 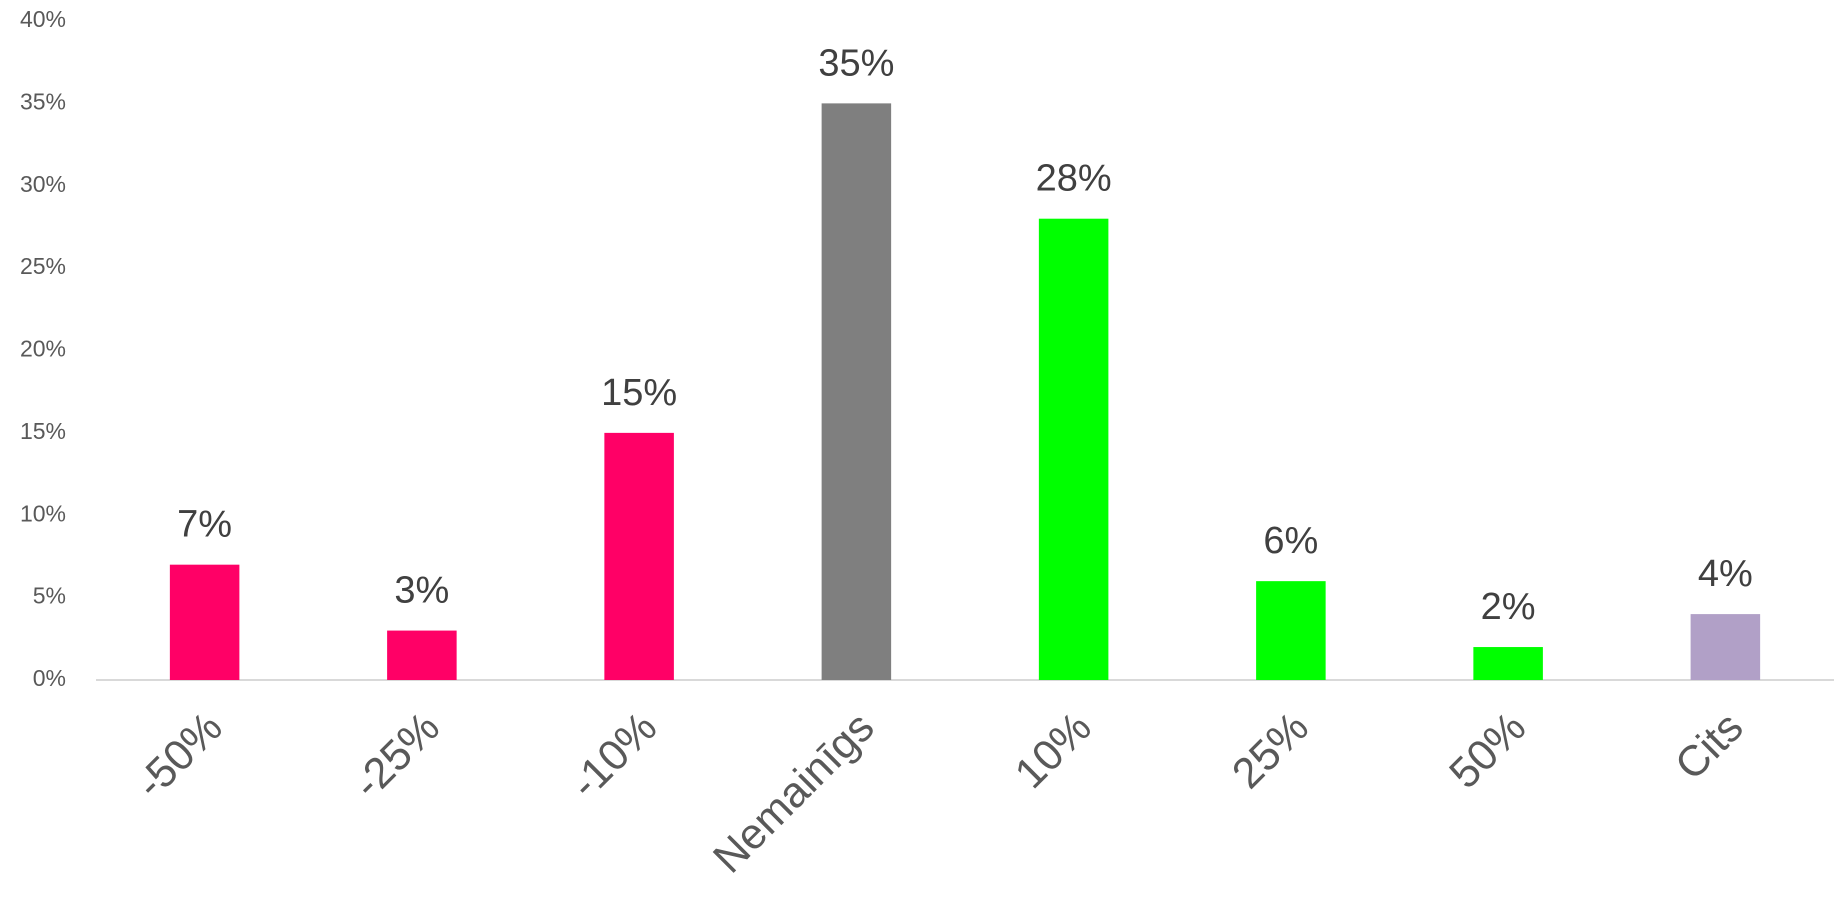 What do you see at coordinates (43, 101) in the screenshot?
I see `y-tick-label: 35%` at bounding box center [43, 101].